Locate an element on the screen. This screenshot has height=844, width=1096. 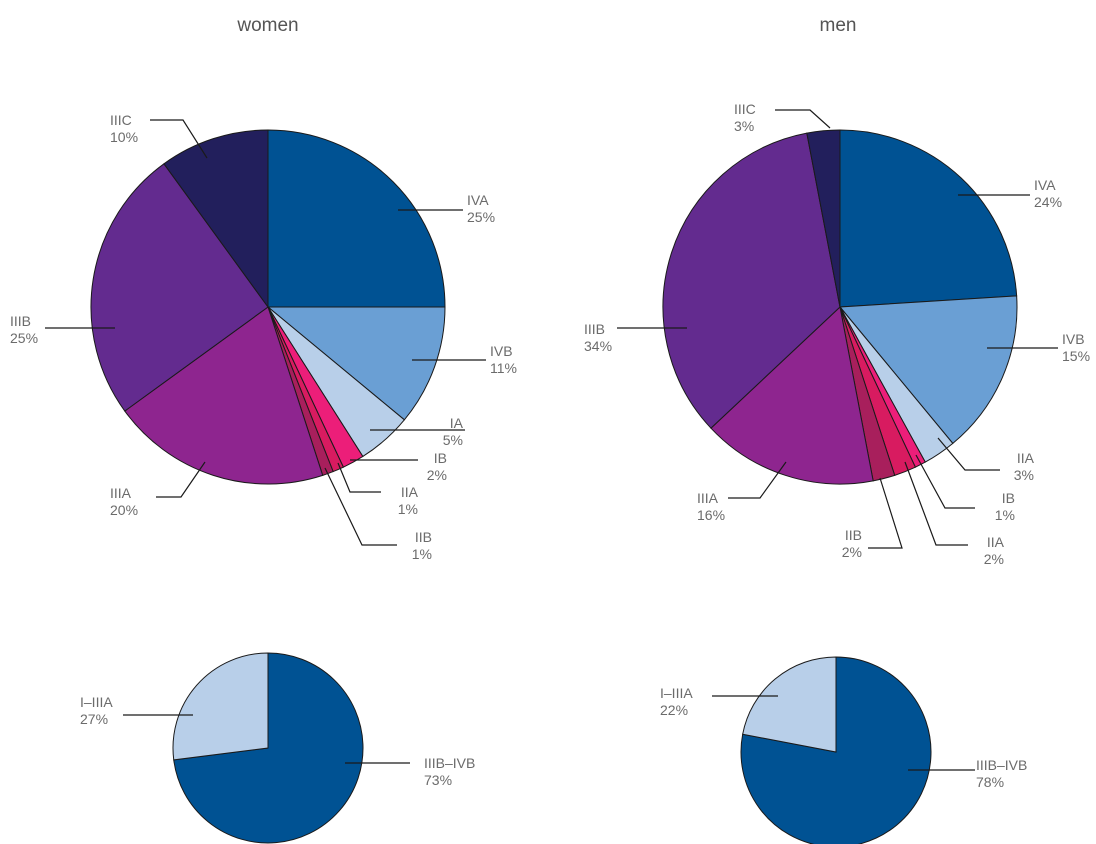
percent-label: 10% is located at coordinates (124, 137).